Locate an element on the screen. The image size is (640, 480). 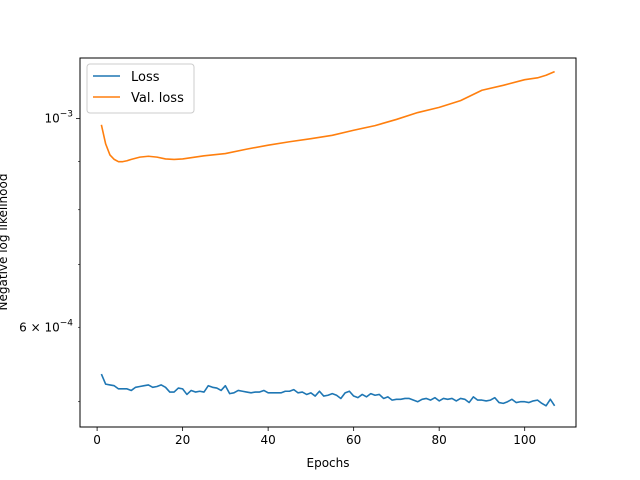
x-tick-label: 20 is located at coordinates (182, 440).